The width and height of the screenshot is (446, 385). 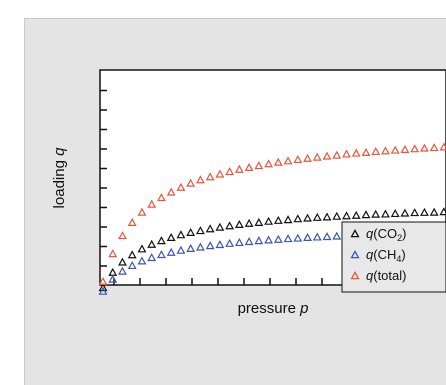 What do you see at coordinates (59, 178) in the screenshot?
I see `y-axis-title: loading q` at bounding box center [59, 178].